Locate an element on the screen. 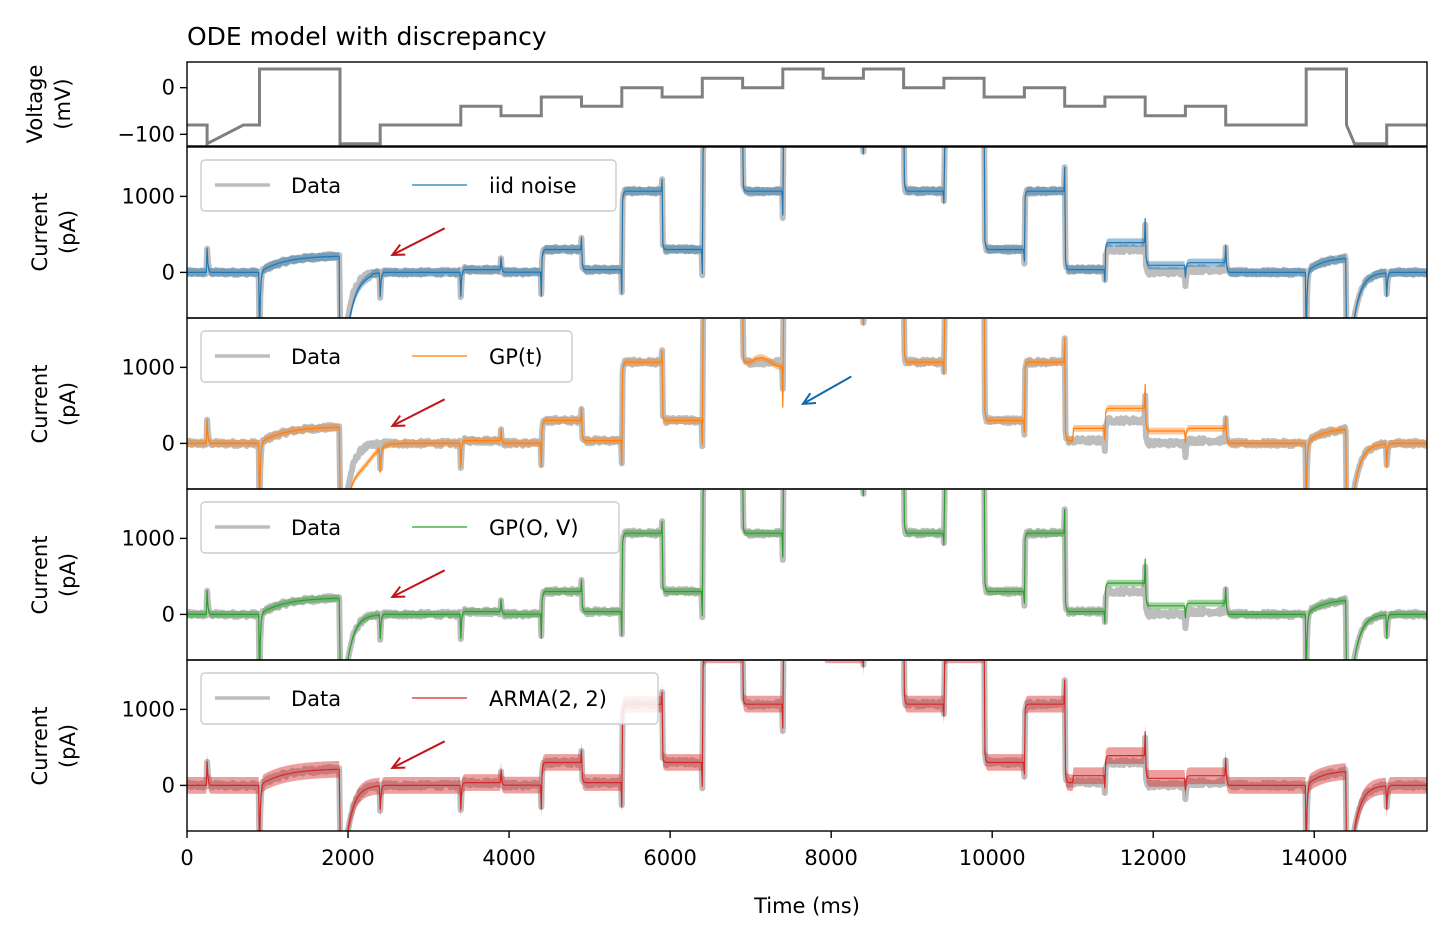  x-tick-label: 14000 is located at coordinates (1314, 858).